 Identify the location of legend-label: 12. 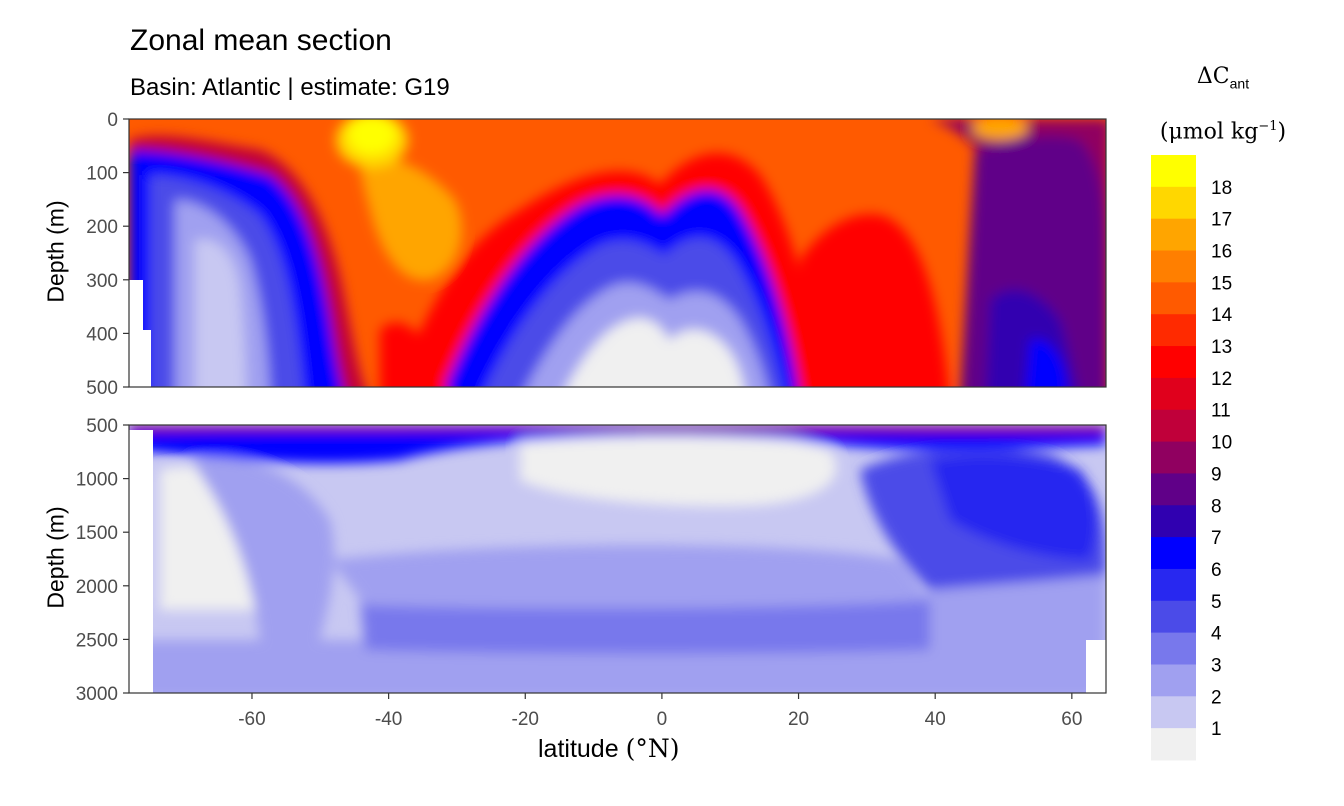
(1221, 379).